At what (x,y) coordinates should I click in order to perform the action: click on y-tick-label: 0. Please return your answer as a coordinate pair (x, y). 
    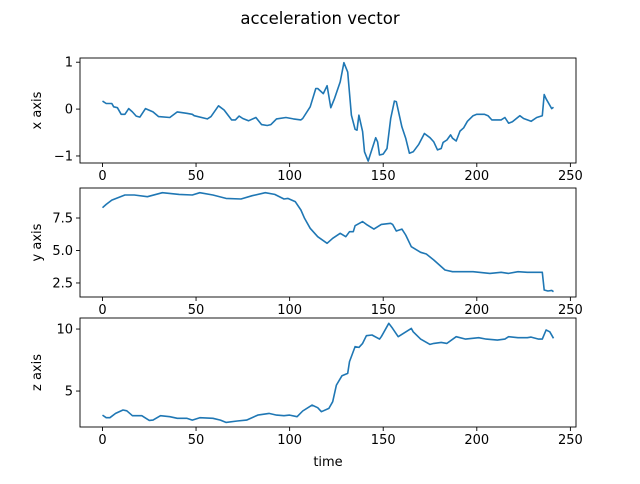
    Looking at the image, I should click on (69, 110).